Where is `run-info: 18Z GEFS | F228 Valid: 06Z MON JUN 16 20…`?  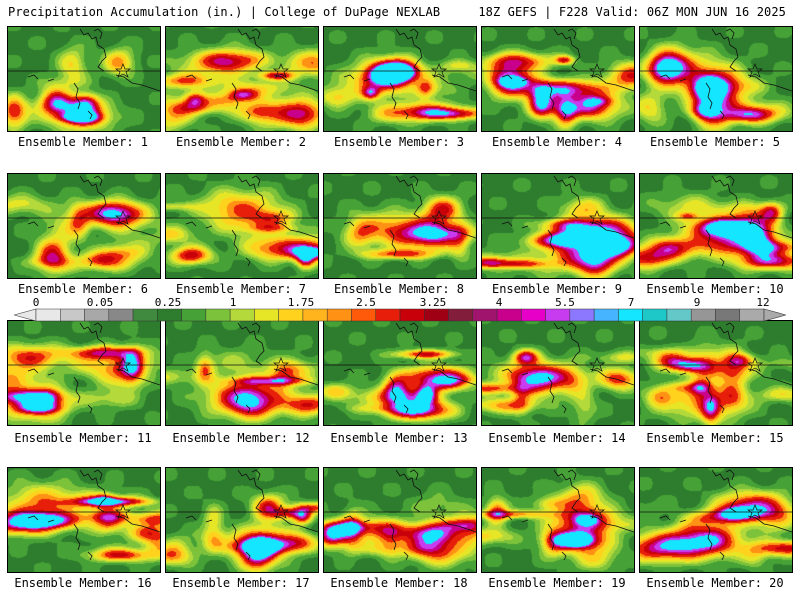
run-info: 18Z GEFS | F228 Valid: 06Z MON JUN 16 20… is located at coordinates (632, 12).